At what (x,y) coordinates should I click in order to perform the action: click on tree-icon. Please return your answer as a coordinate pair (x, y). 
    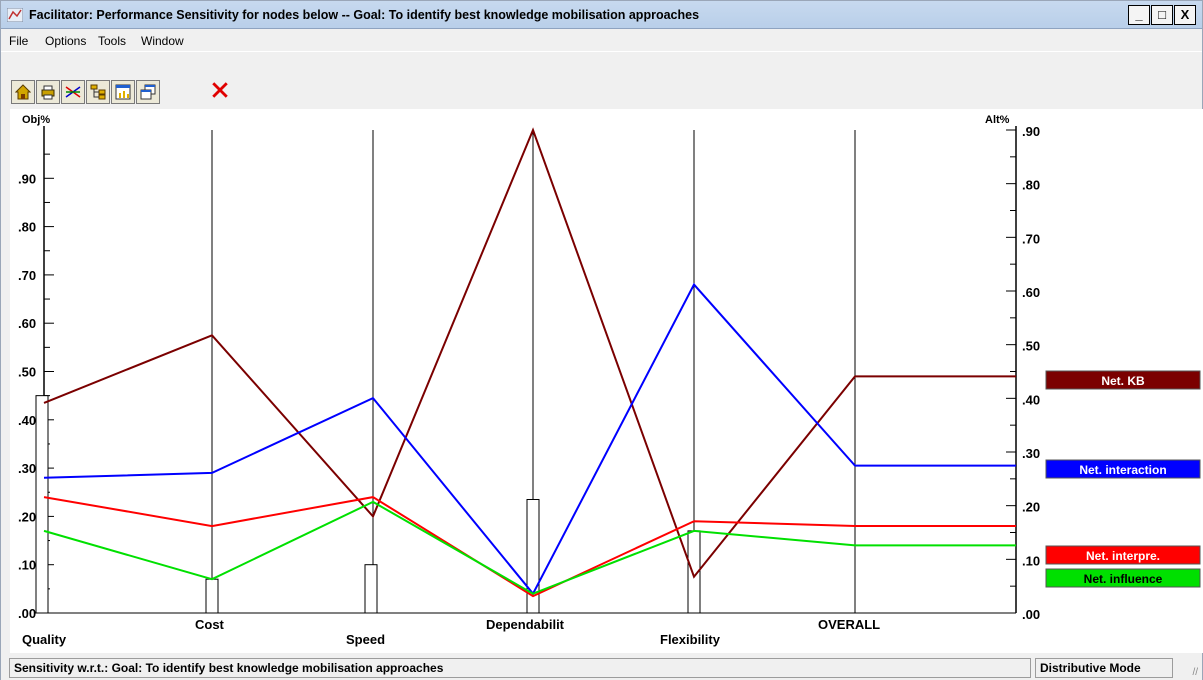
    Looking at the image, I should click on (98, 92).